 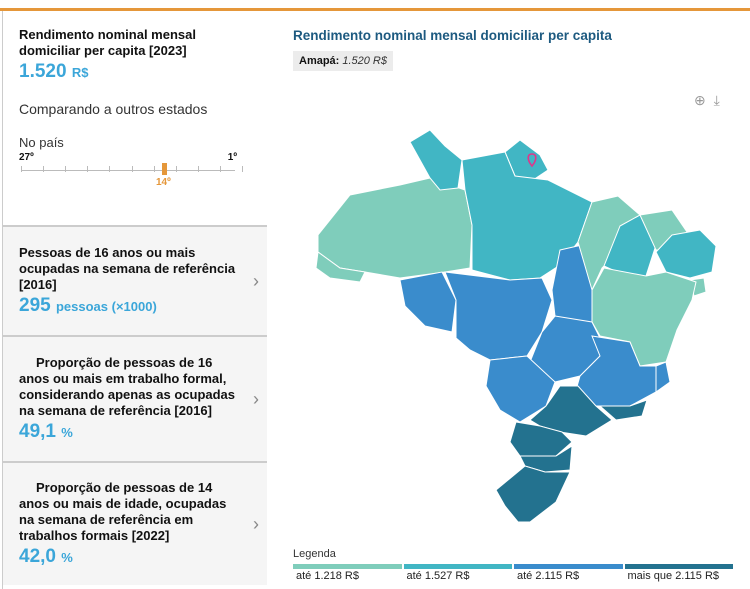 I want to click on state-pr, so click(x=541, y=439).